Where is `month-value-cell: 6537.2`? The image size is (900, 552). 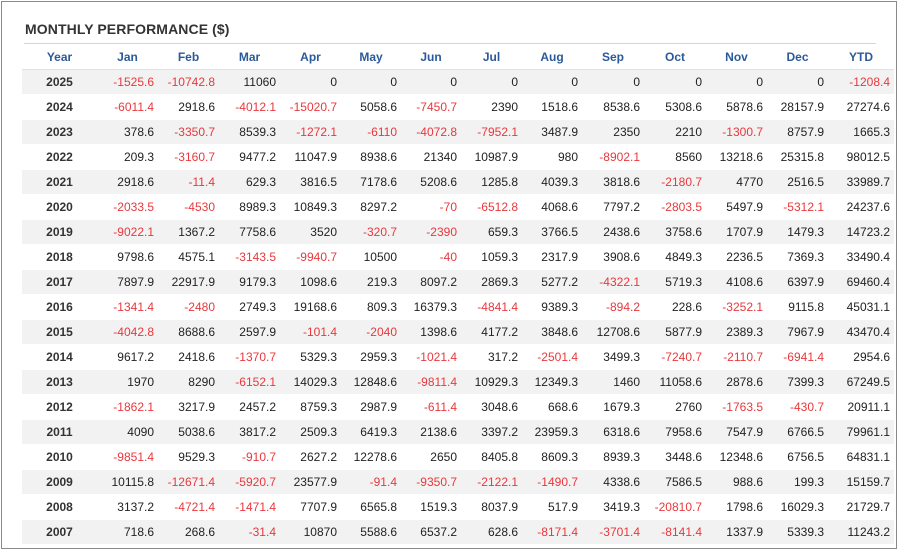
month-value-cell: 6537.2 is located at coordinates (431, 531).